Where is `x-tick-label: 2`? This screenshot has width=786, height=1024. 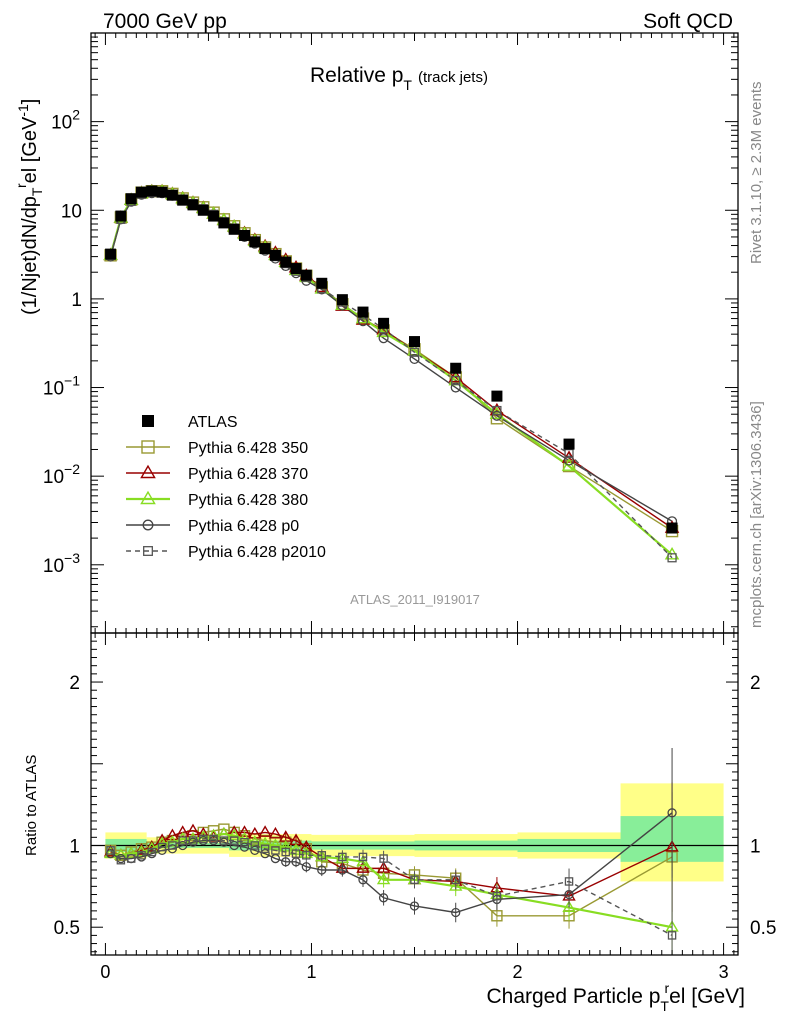 x-tick-label: 2 is located at coordinates (518, 972).